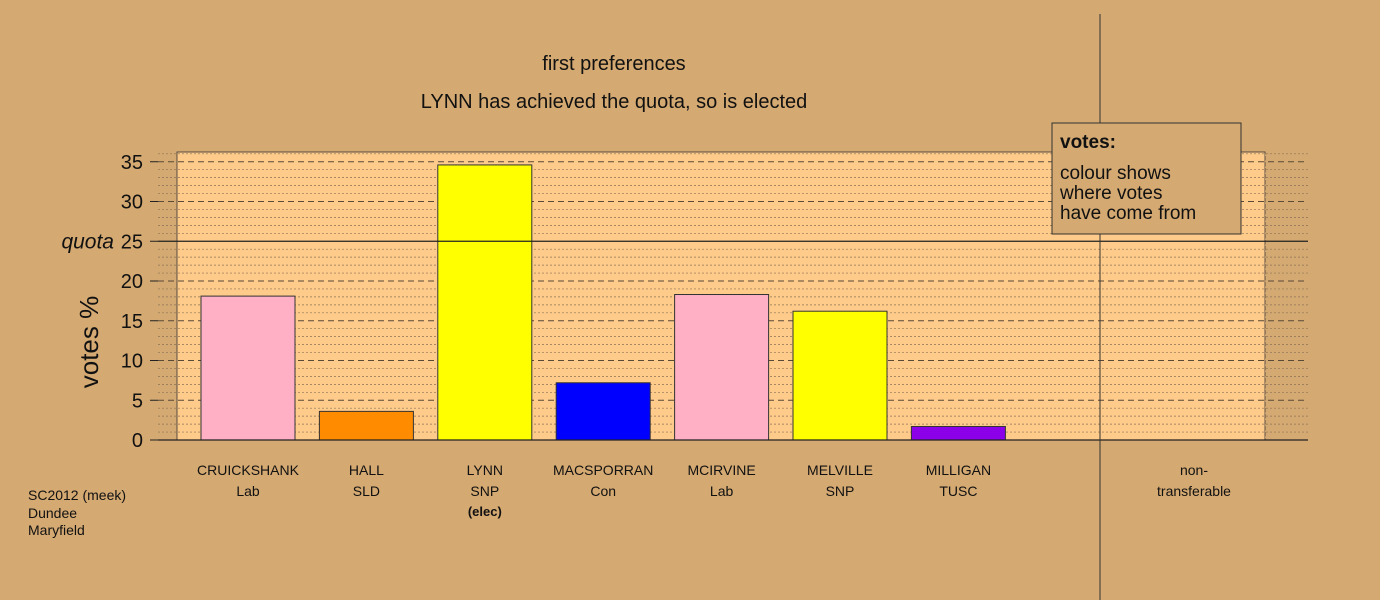  What do you see at coordinates (958, 491) in the screenshot?
I see `x-label-party: TUSC` at bounding box center [958, 491].